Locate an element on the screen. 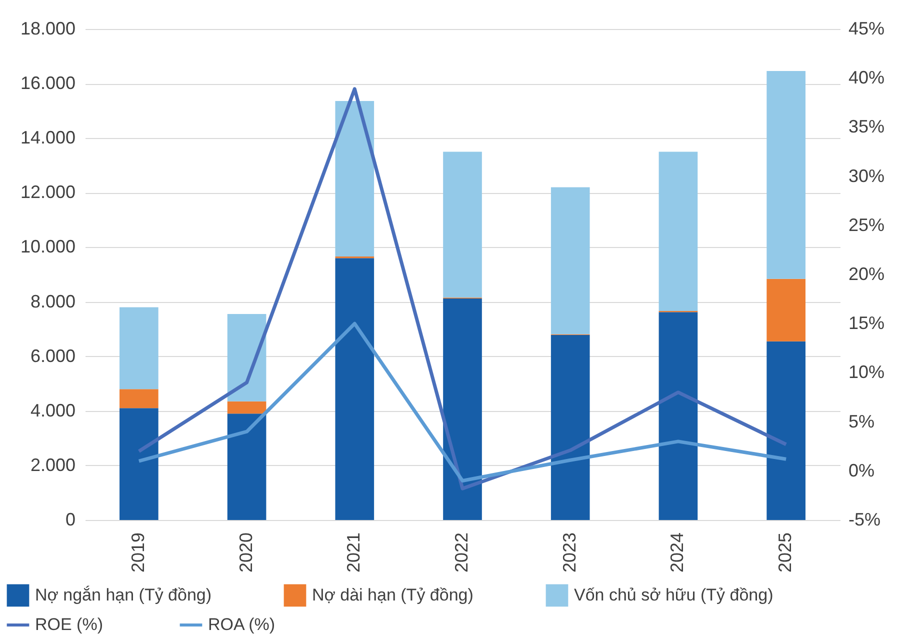  y2-tick-label: 25% is located at coordinates (866, 224).